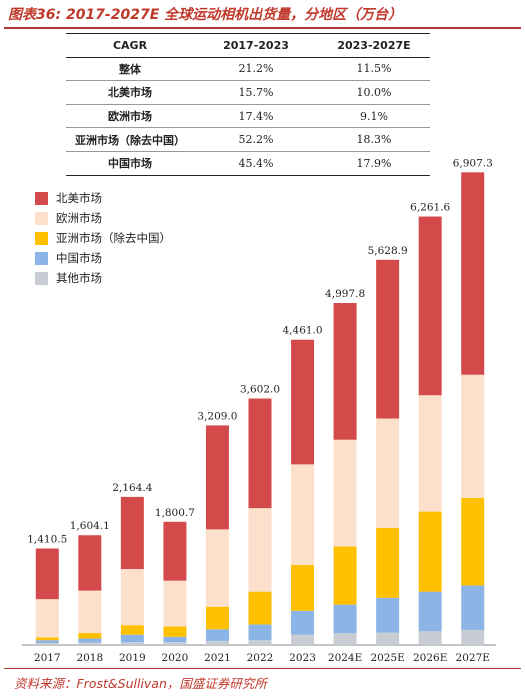 This screenshot has width=525, height=696. Describe the element at coordinates (302, 658) in the screenshot. I see `x-tick-label: 2023` at that location.